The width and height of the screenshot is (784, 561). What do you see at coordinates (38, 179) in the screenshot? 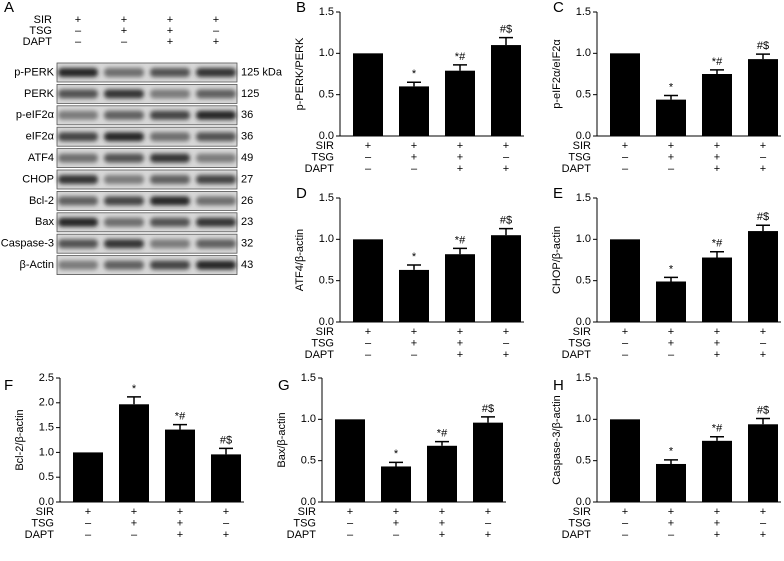
I see `protein-label: CHOP` at bounding box center [38, 179].